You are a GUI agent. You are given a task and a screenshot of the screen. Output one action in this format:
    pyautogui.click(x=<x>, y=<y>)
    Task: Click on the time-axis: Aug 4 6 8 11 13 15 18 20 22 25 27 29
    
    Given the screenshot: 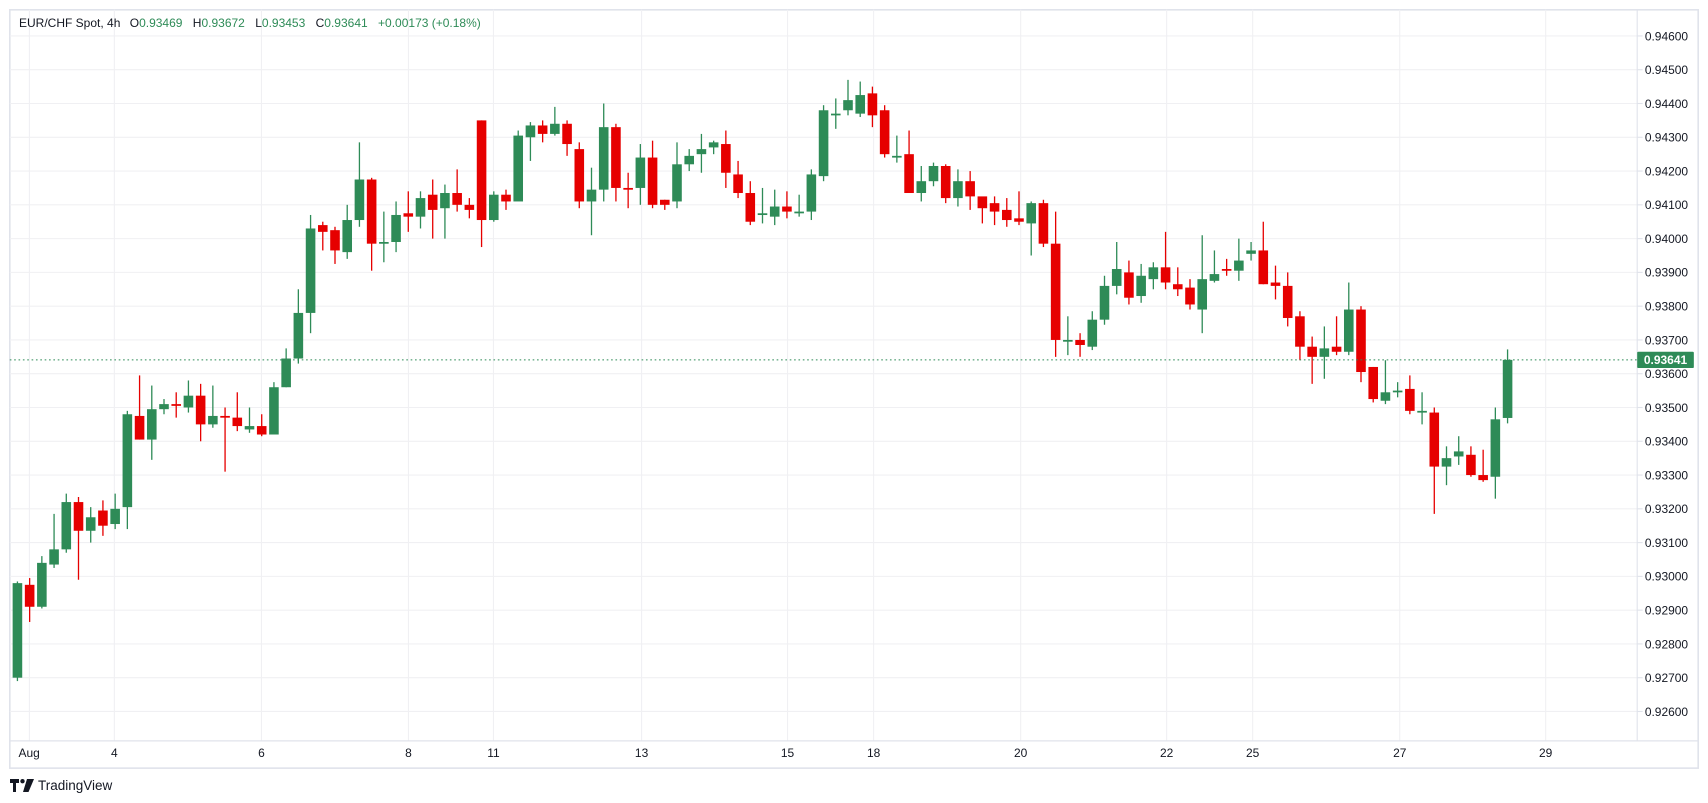 What is the action you would take?
    pyautogui.click(x=786, y=753)
    